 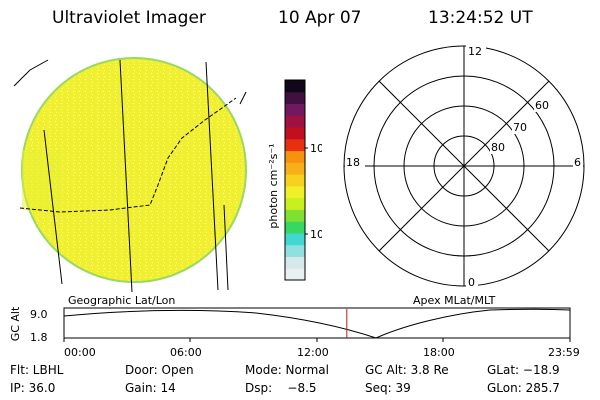 What do you see at coordinates (80, 352) in the screenshot?
I see `time-tick-0: 00:00` at bounding box center [80, 352].